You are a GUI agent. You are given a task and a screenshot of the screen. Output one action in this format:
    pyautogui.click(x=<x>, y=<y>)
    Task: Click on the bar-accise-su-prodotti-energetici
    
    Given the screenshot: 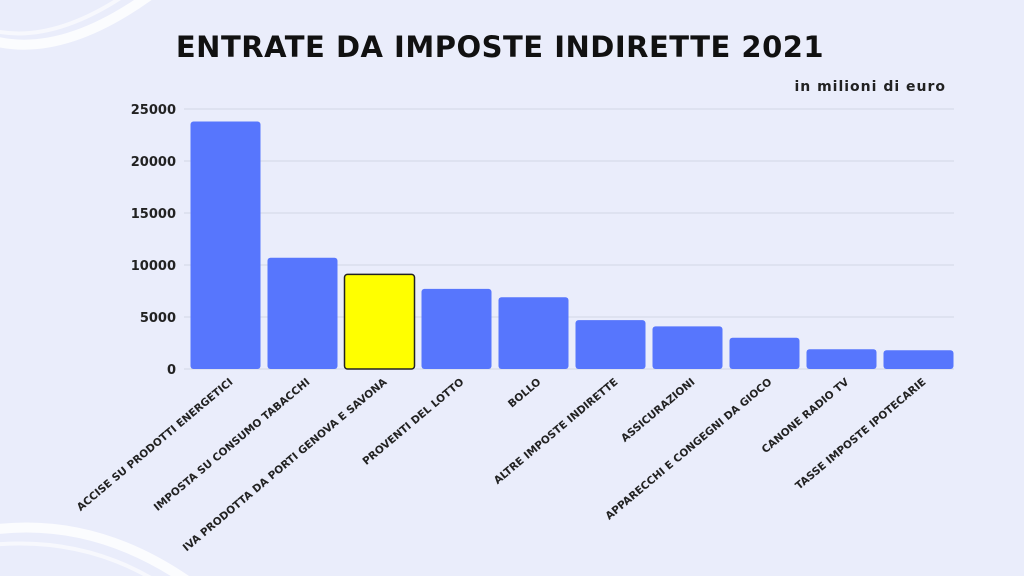 What is the action you would take?
    pyautogui.click(x=225, y=245)
    